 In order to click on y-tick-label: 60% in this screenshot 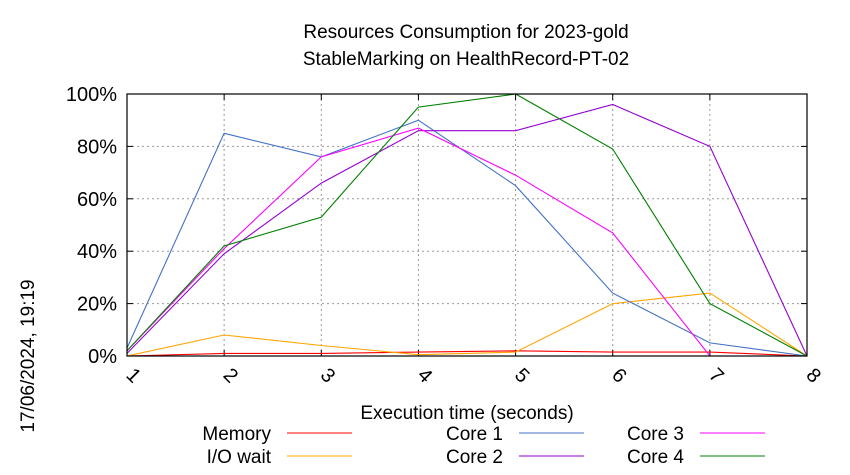, I will do `click(97, 200)`.